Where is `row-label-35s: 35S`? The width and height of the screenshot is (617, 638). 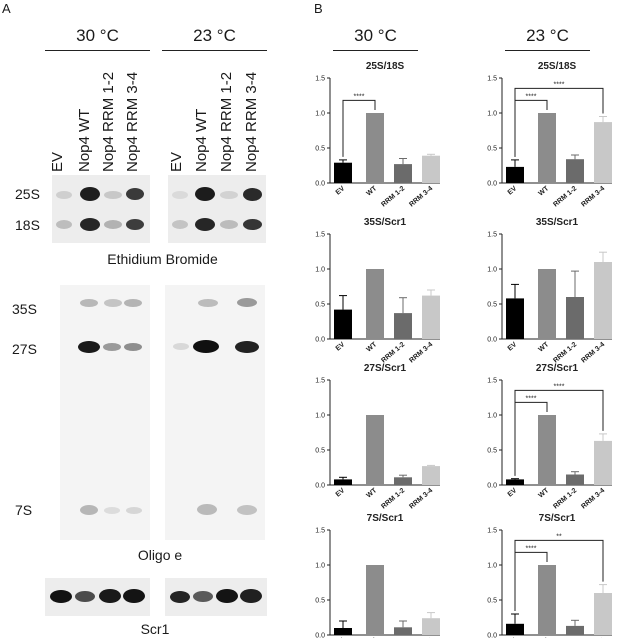
row-label-35s: 35S is located at coordinates (24, 309).